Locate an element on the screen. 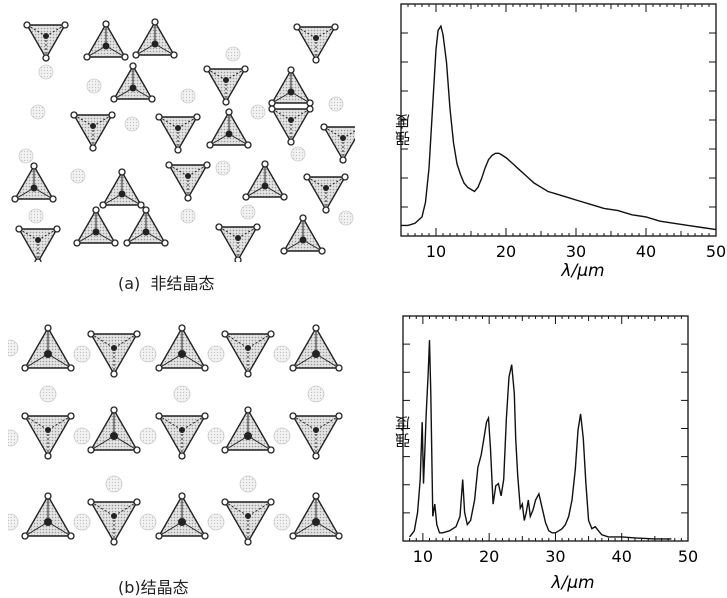  caption-a-prefix: (a) is located at coordinates (129, 283).